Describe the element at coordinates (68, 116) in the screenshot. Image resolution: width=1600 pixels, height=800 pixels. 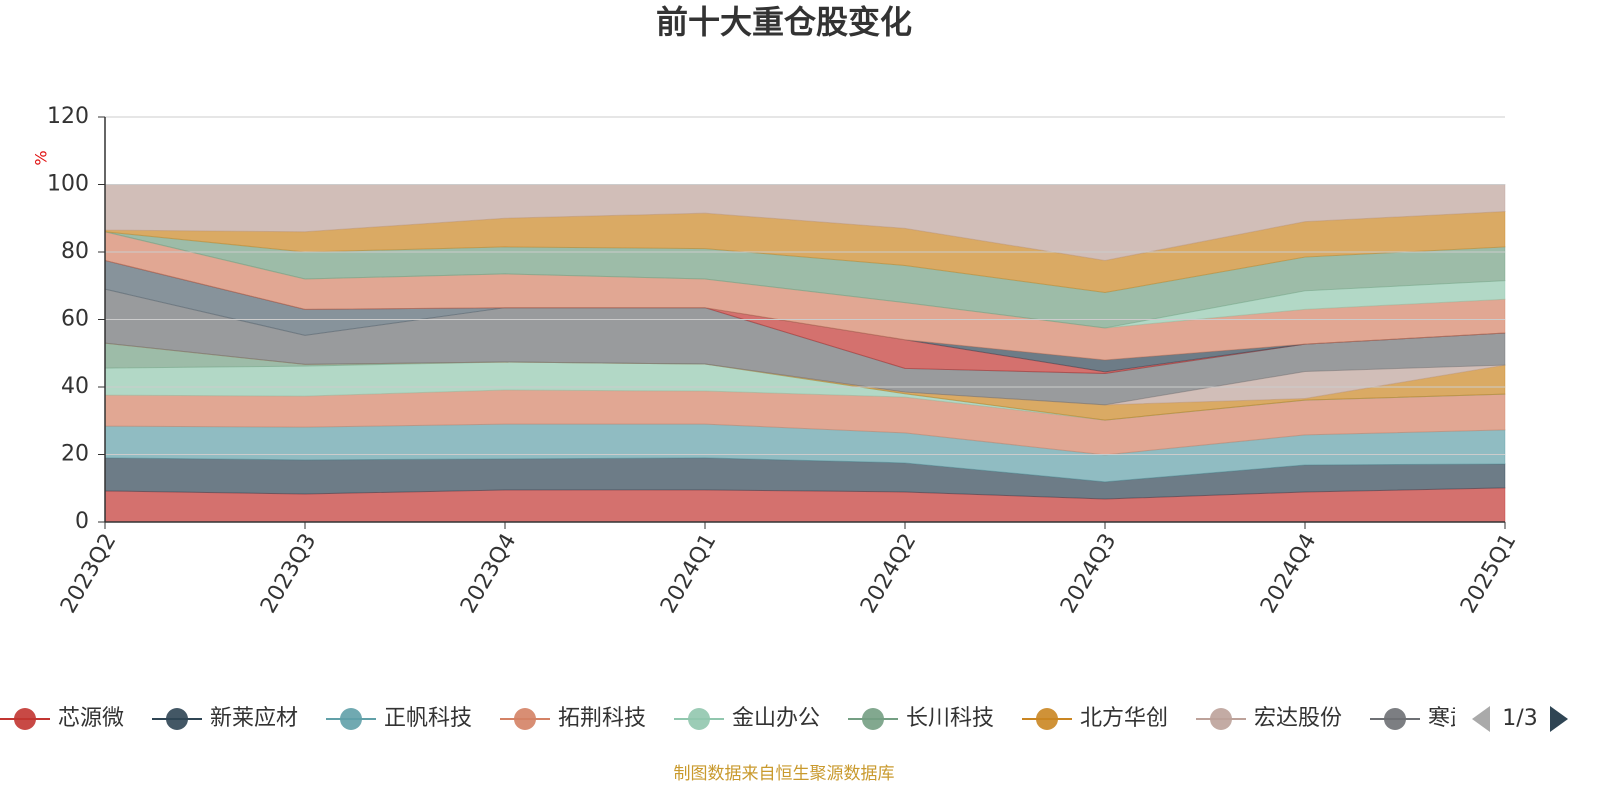
I see `y-tick-label: 120` at that location.